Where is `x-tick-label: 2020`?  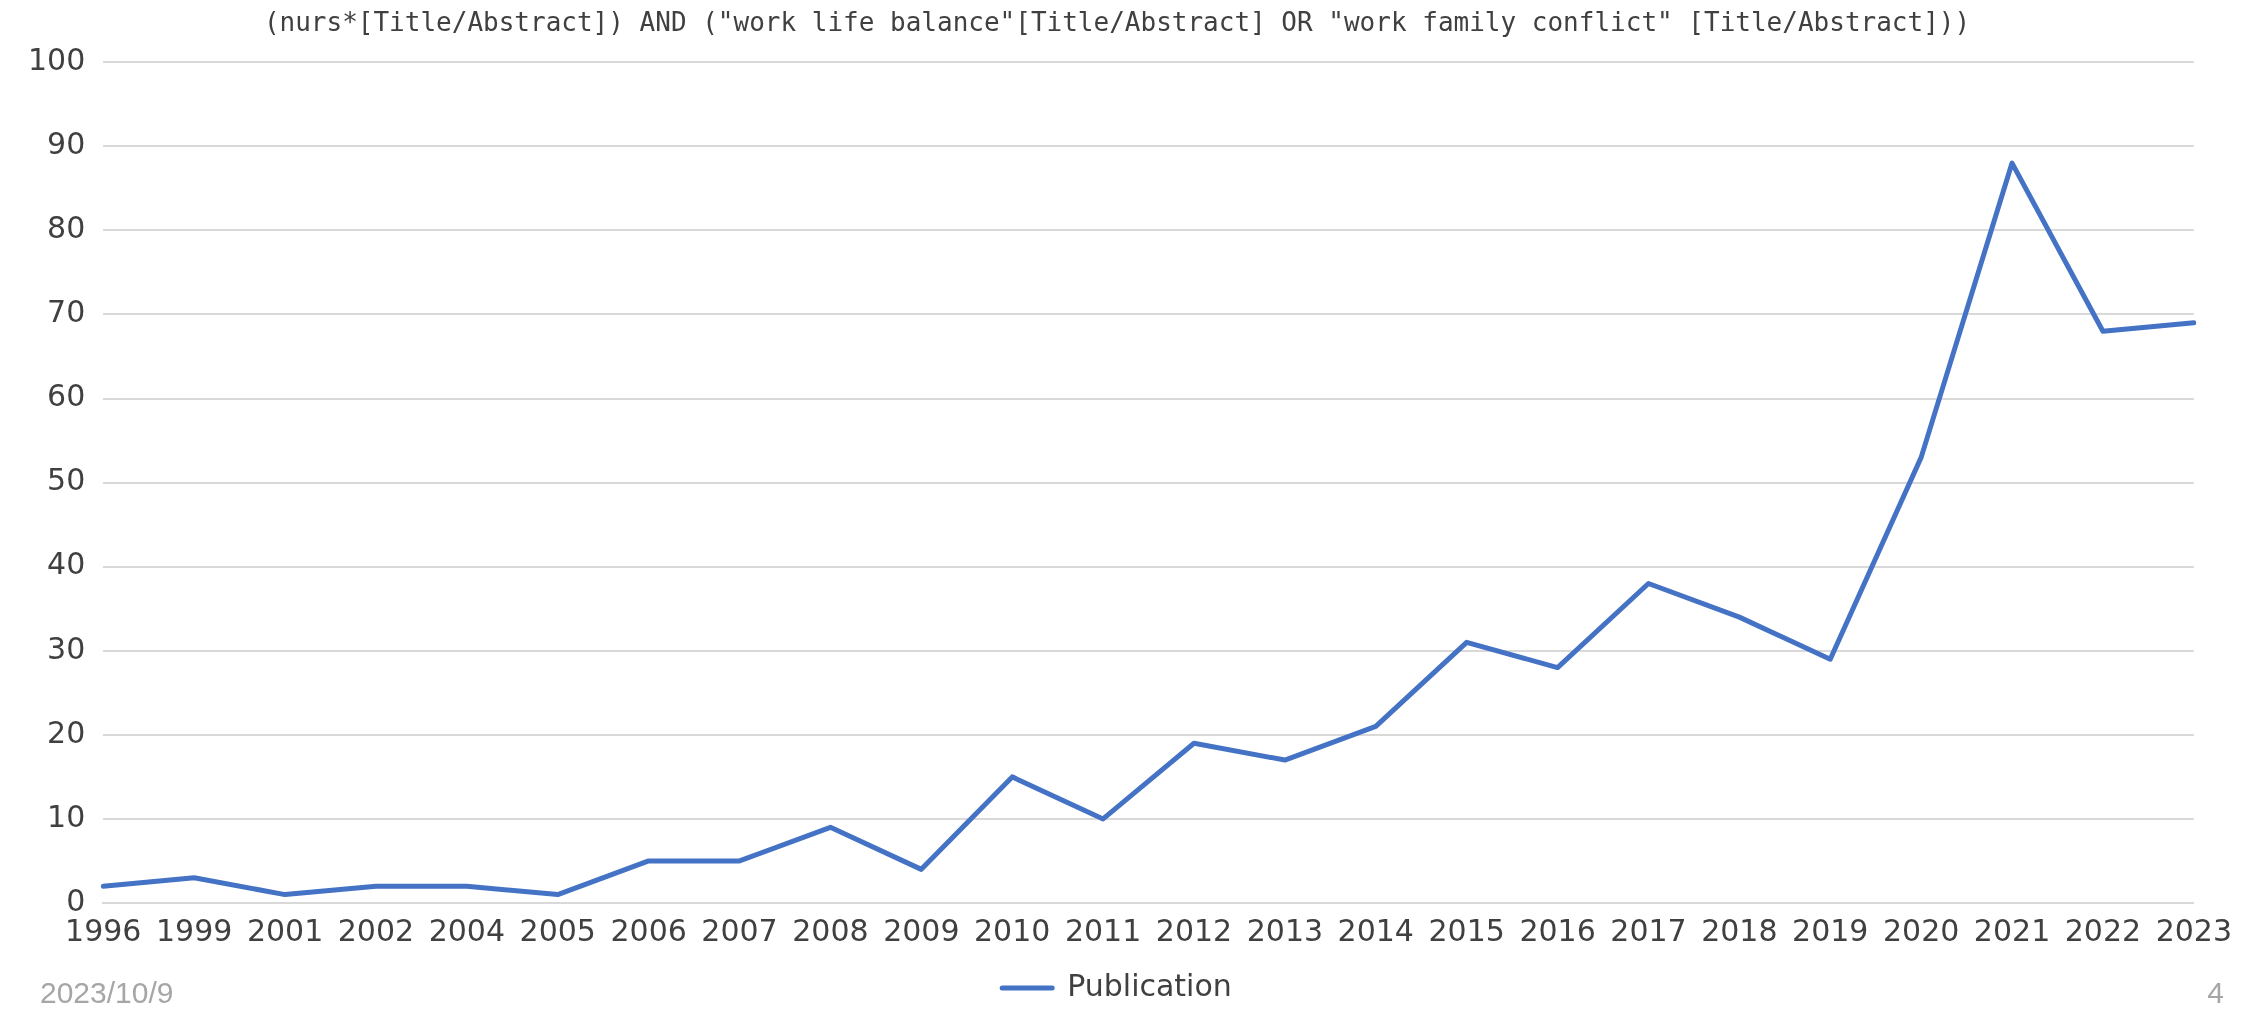 x-tick-label: 2020 is located at coordinates (1921, 930).